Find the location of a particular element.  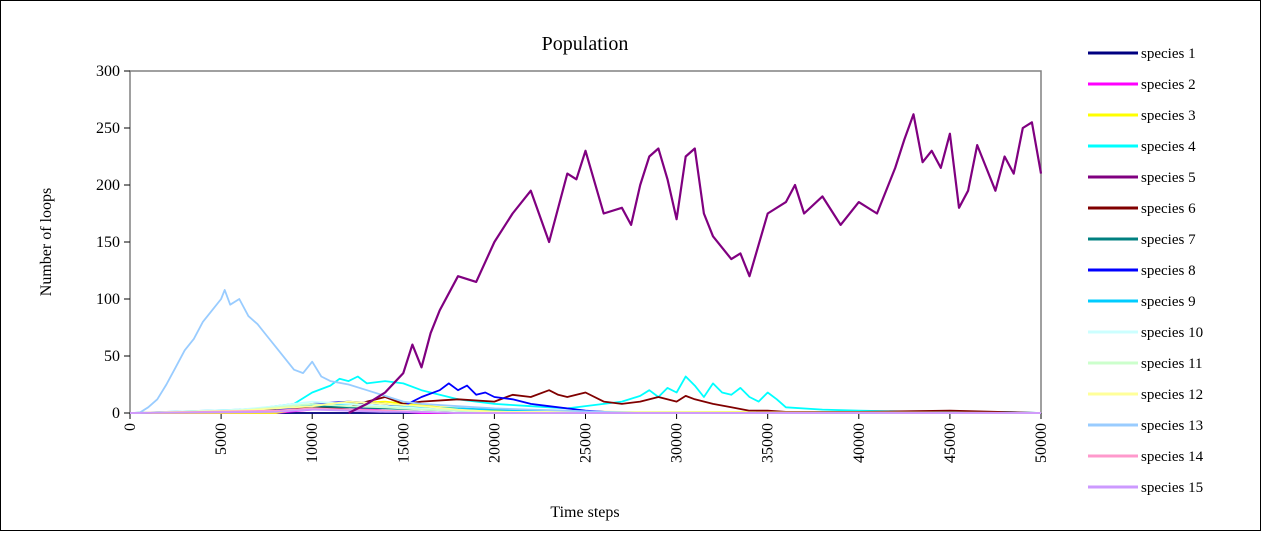

x-tick-label: 50000 is located at coordinates (1041, 443).